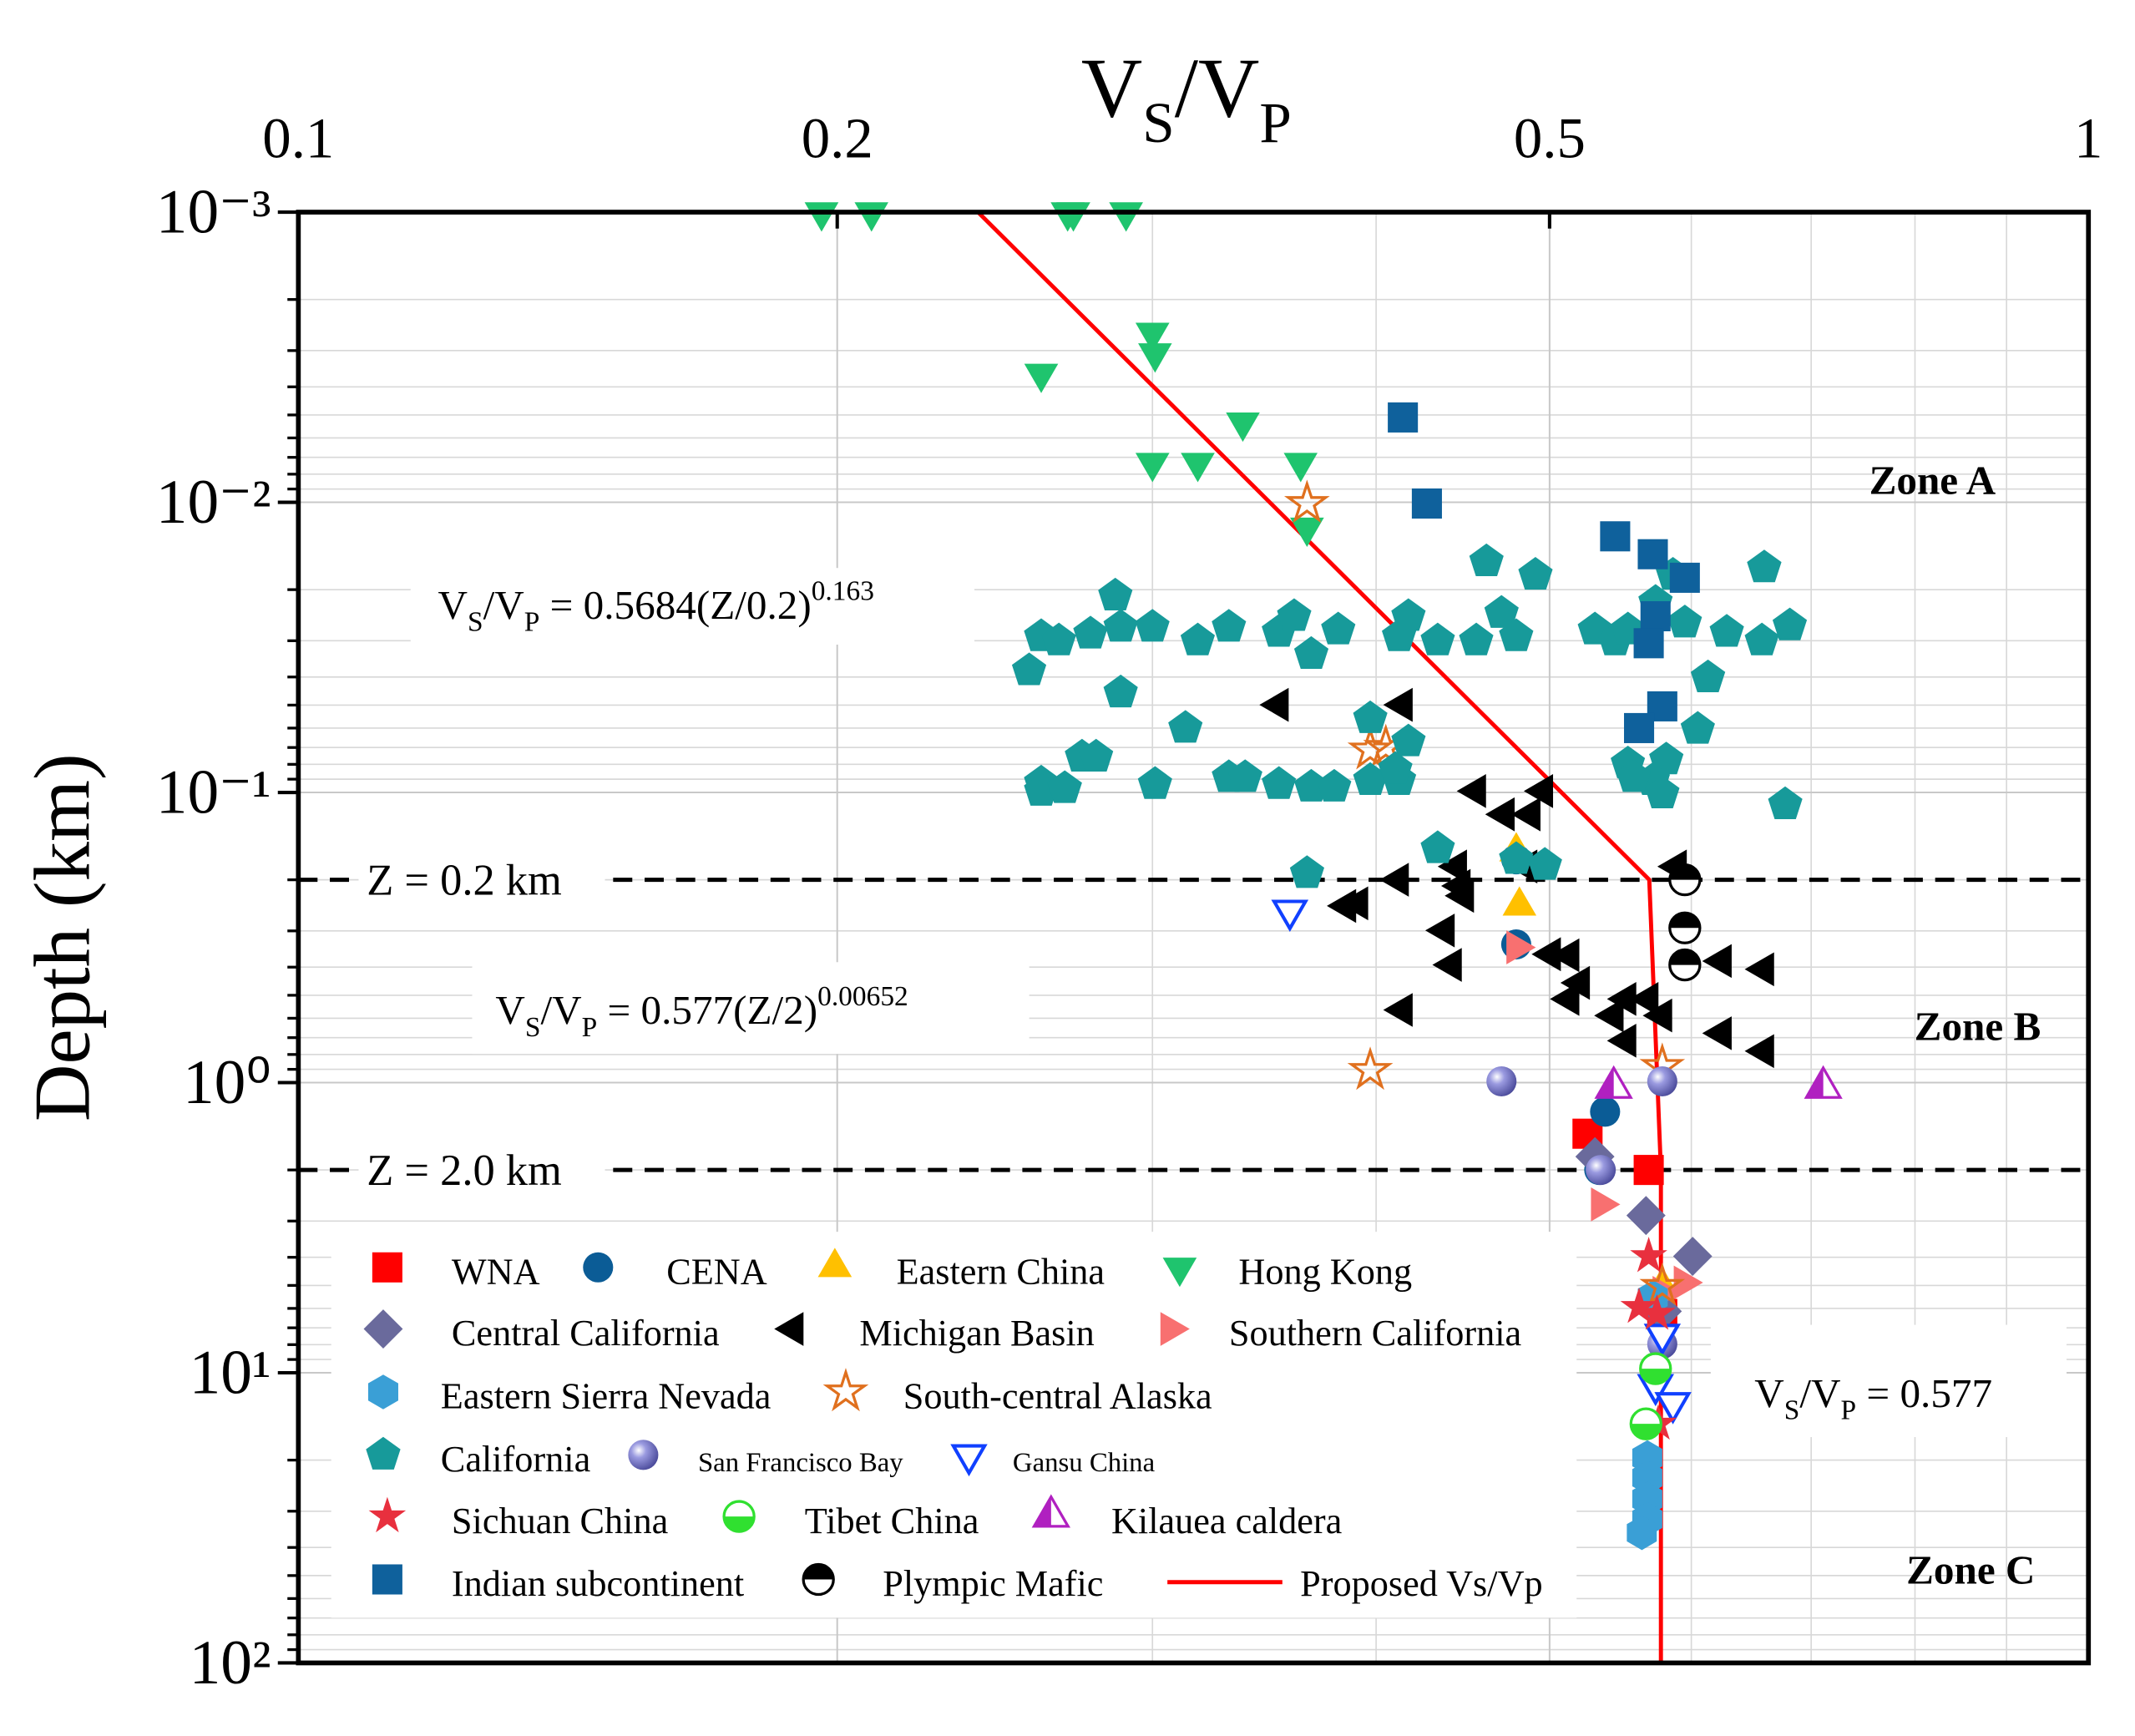  What do you see at coordinates (516, 1459) in the screenshot?
I see `legend-label: California` at bounding box center [516, 1459].